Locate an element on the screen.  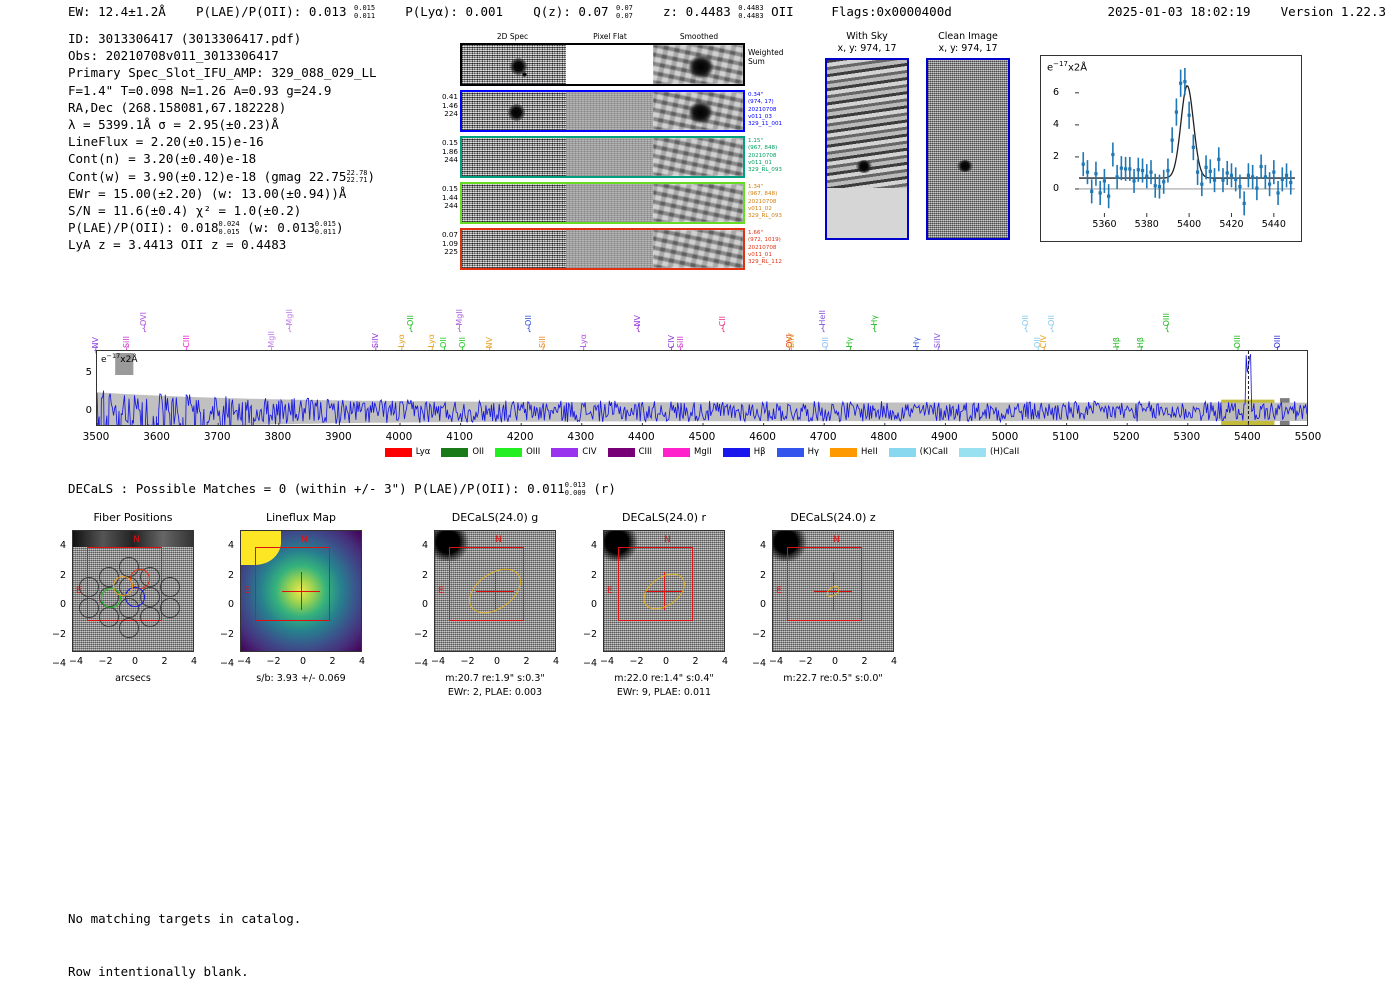
legend-label: (H)CaII is located at coordinates (1005, 452).